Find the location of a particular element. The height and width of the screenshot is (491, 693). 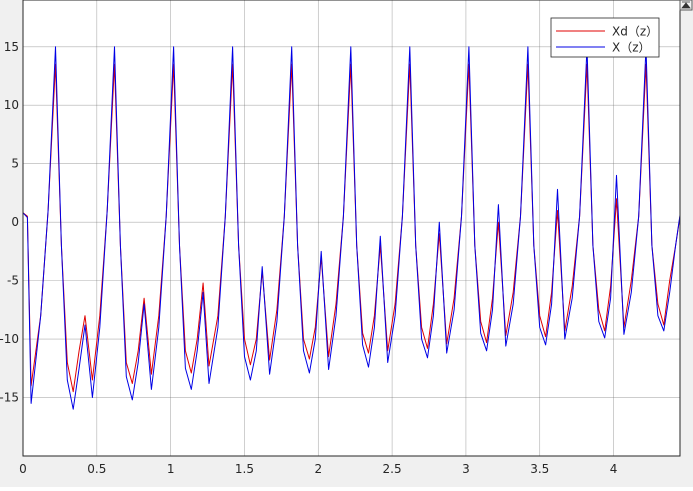

y-tick-label: 5 is located at coordinates (15, 164).